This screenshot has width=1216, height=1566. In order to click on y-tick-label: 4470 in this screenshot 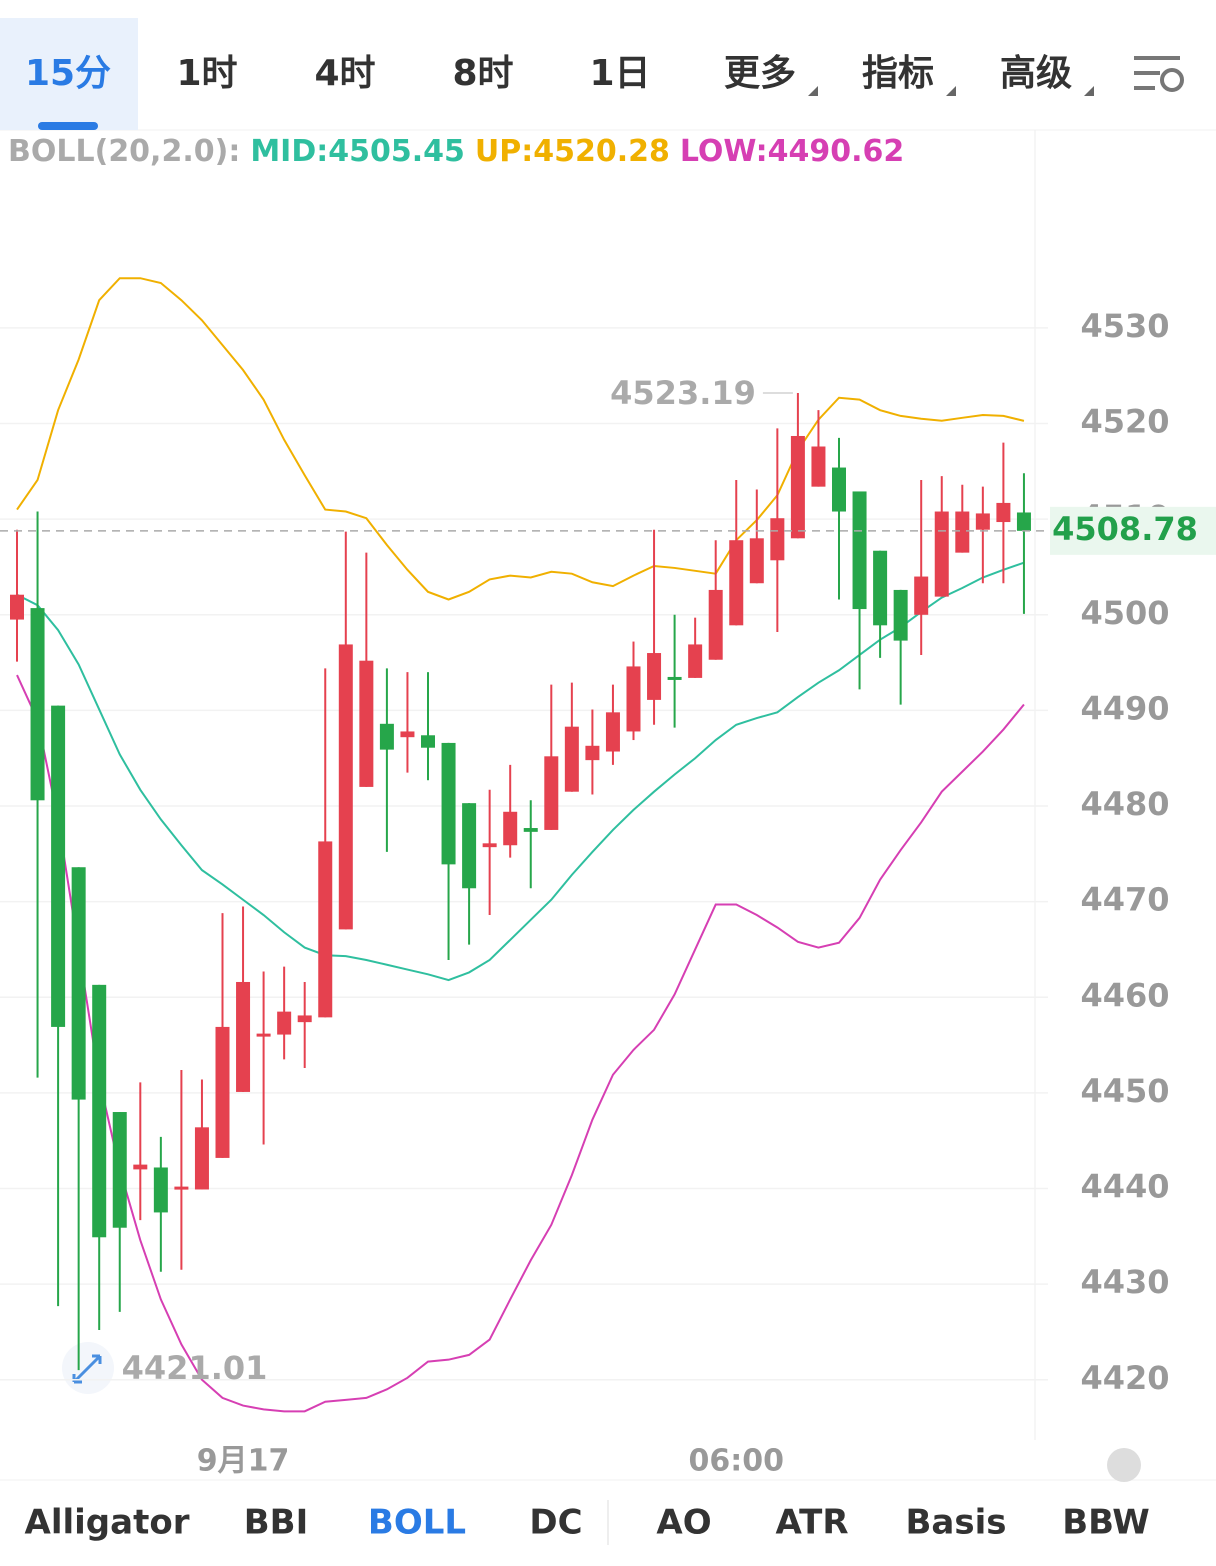, I will do `click(1124, 900)`.